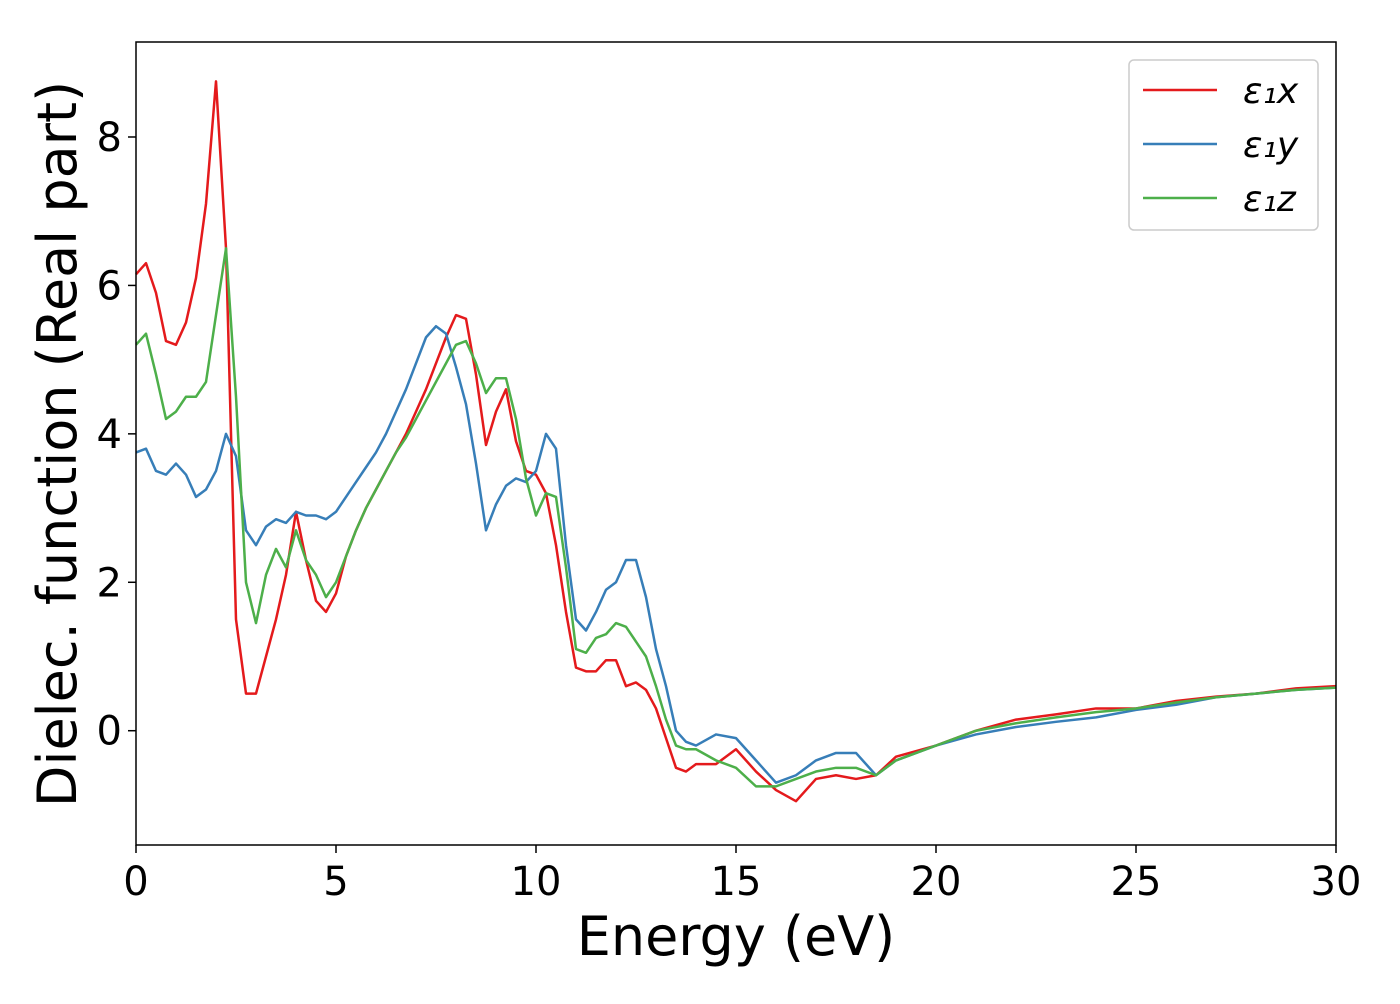 The image size is (1400, 1004). Describe the element at coordinates (1223, 145) in the screenshot. I see `legend-box` at that location.